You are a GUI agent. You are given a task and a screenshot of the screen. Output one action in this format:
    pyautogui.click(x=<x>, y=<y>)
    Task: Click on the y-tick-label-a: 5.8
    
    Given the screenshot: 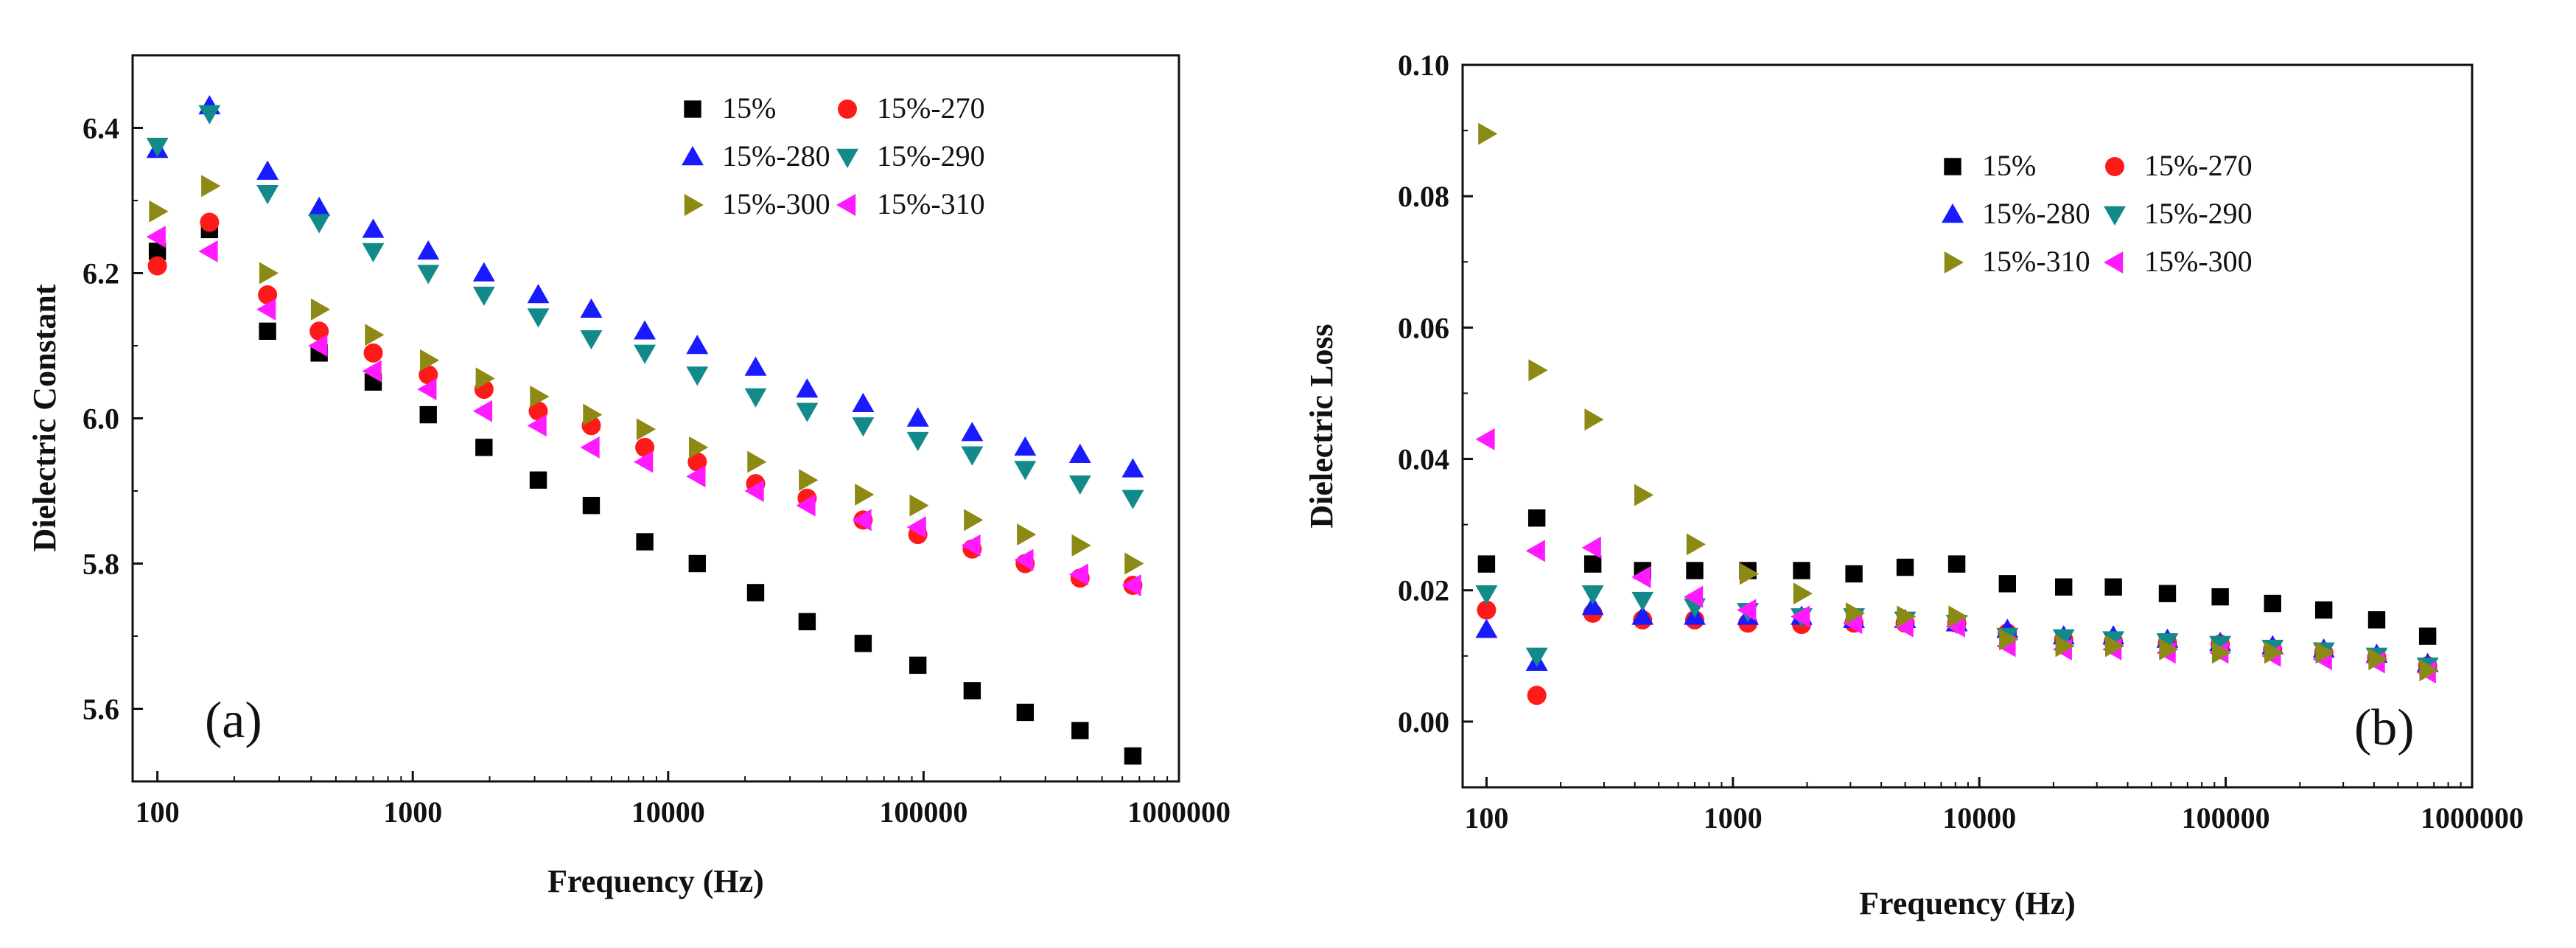 What is the action you would take?
    pyautogui.click(x=101, y=564)
    